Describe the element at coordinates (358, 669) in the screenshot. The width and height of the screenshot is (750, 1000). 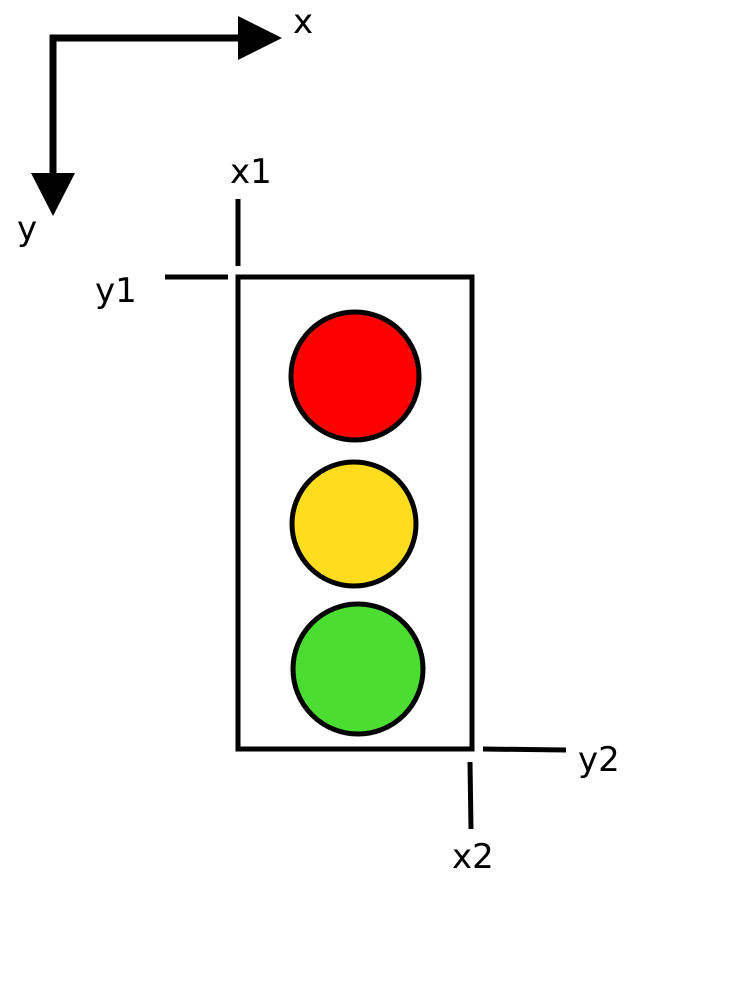
I see `green-lamp` at that location.